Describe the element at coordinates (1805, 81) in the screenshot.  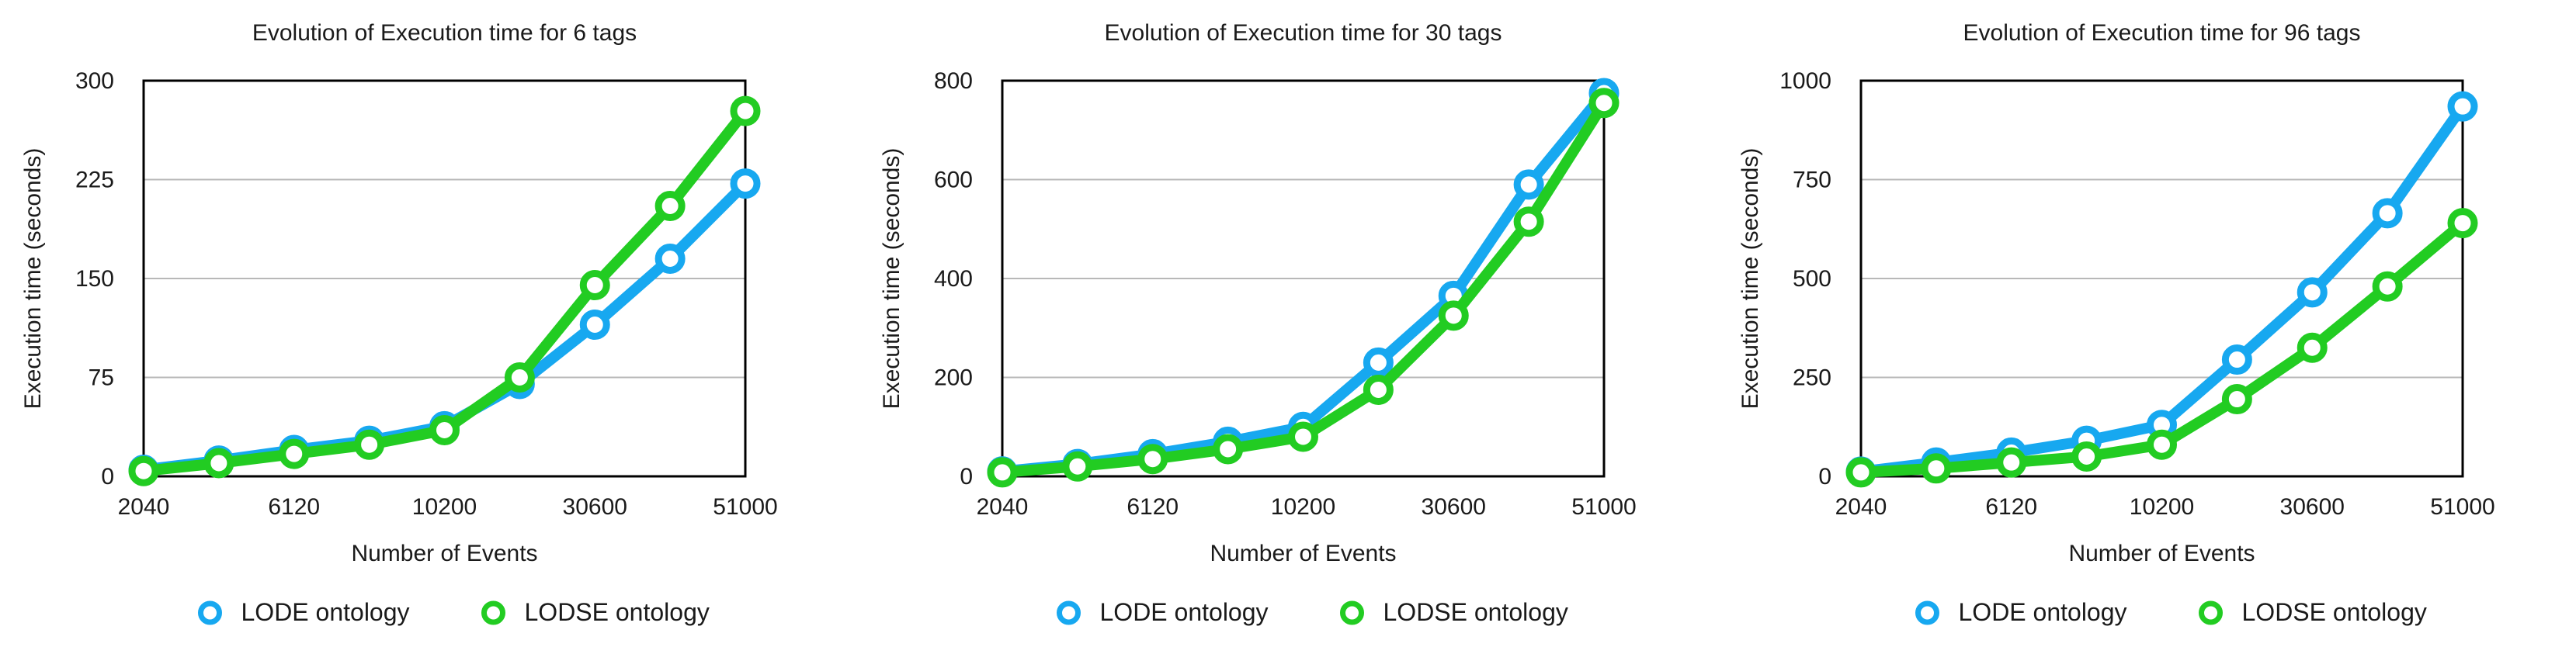
I see `y-tick-label: 1000` at that location.